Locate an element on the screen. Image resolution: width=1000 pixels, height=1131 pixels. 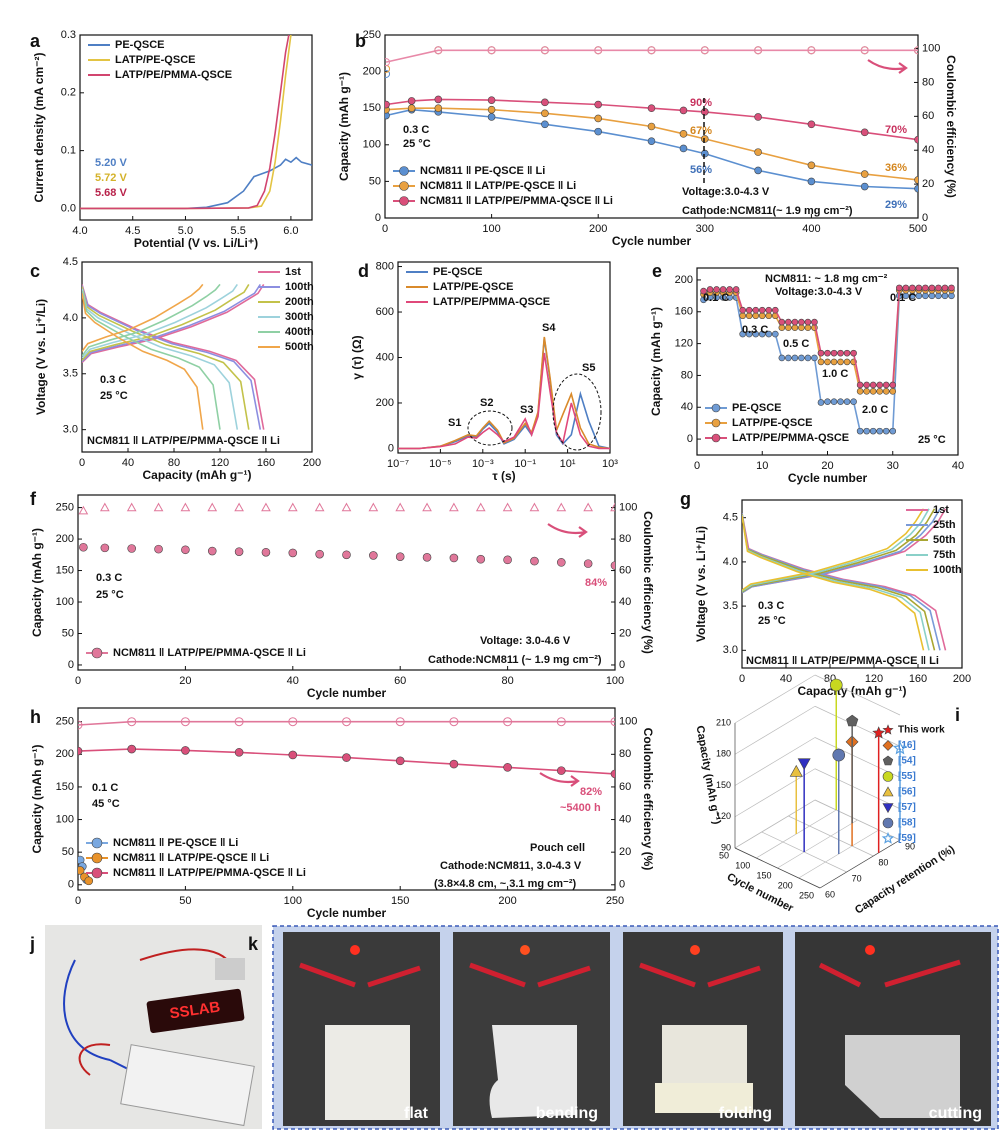
plot-frame is located at coordinates (196, 127).